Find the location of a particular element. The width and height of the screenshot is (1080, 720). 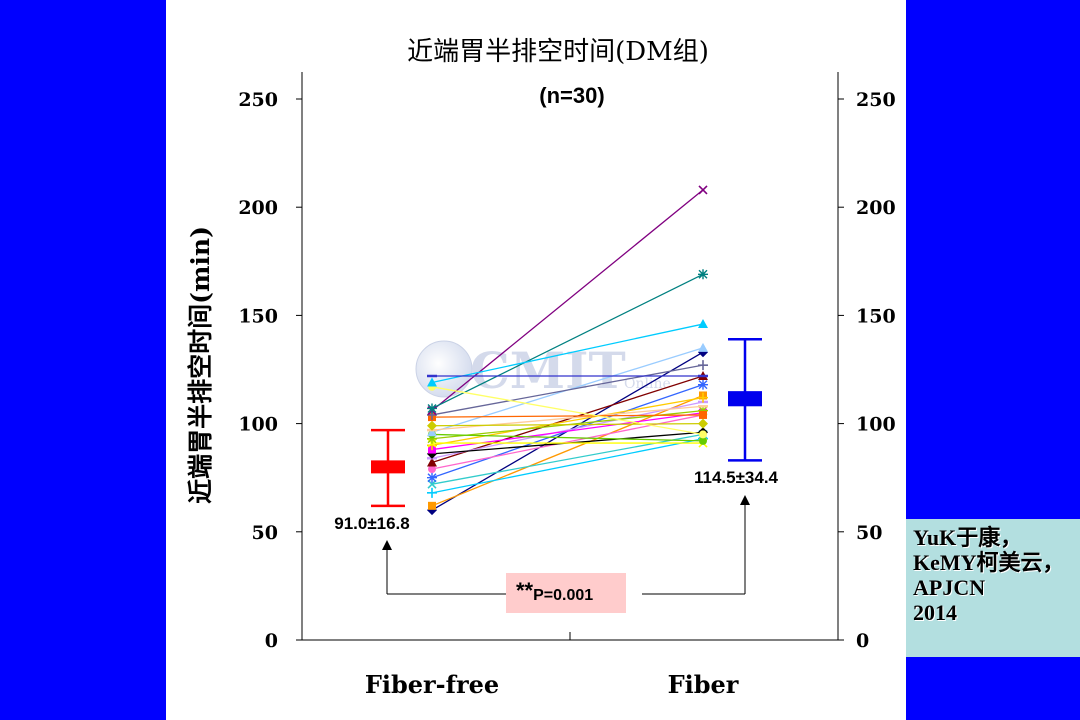

reference-line: APJCN is located at coordinates (949, 587).